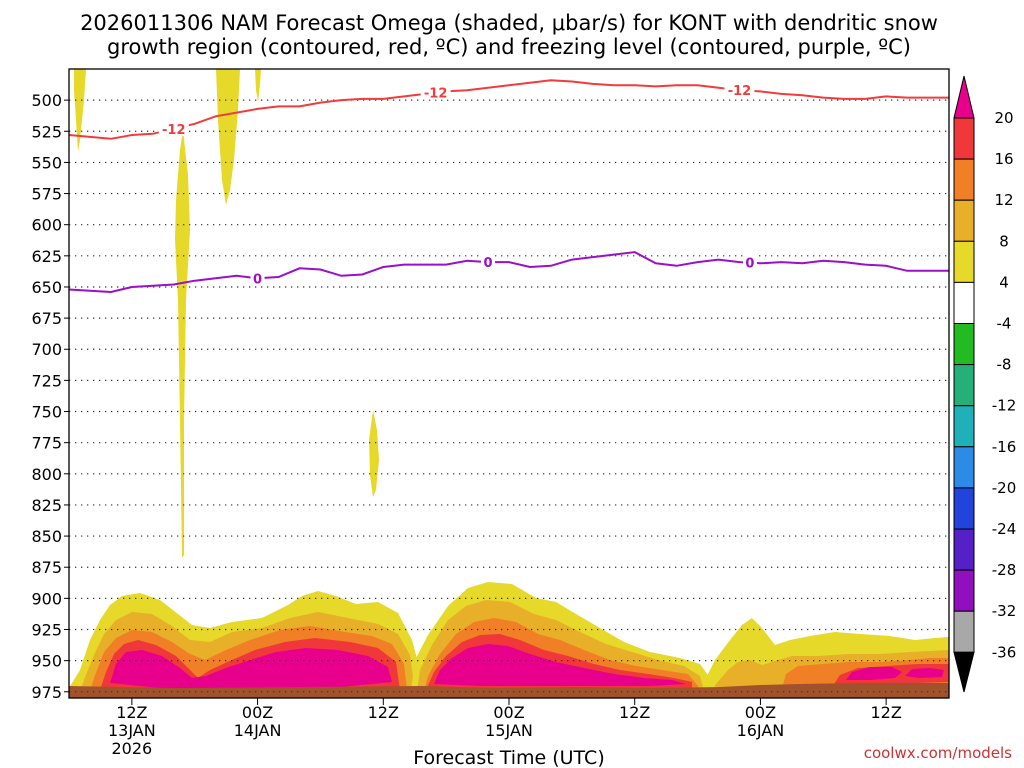 This screenshot has height=768, width=1024. Describe the element at coordinates (509, 109) in the screenshot. I see `dgz-isotherm-line` at that location.